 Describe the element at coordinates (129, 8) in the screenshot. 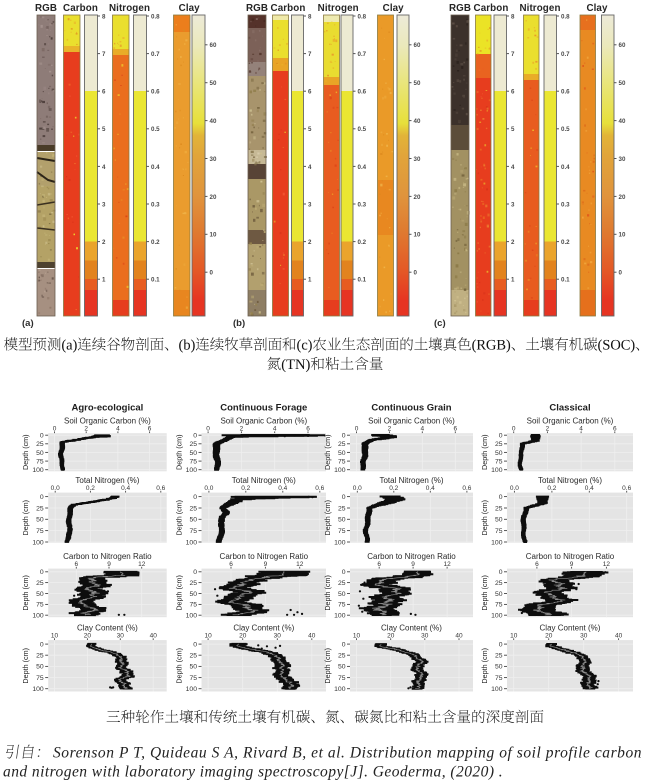

I see `svg-text: Nitrogen` at that location.